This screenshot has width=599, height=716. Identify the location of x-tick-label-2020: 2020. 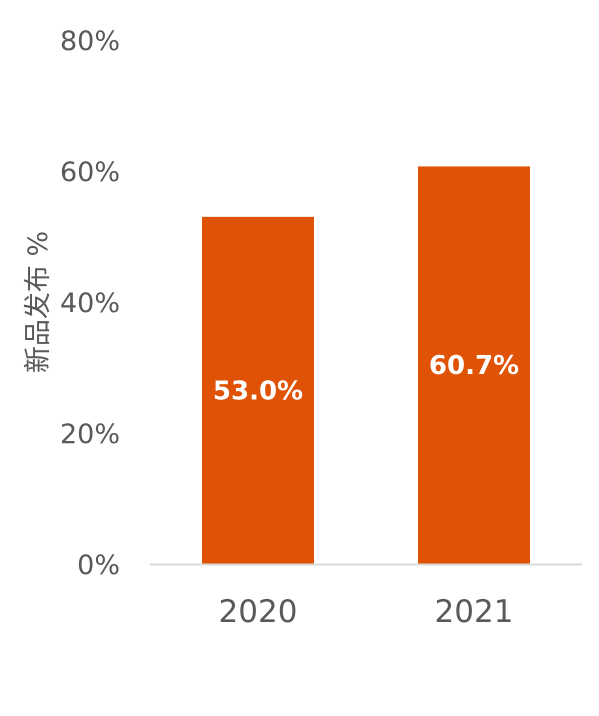
(258, 612).